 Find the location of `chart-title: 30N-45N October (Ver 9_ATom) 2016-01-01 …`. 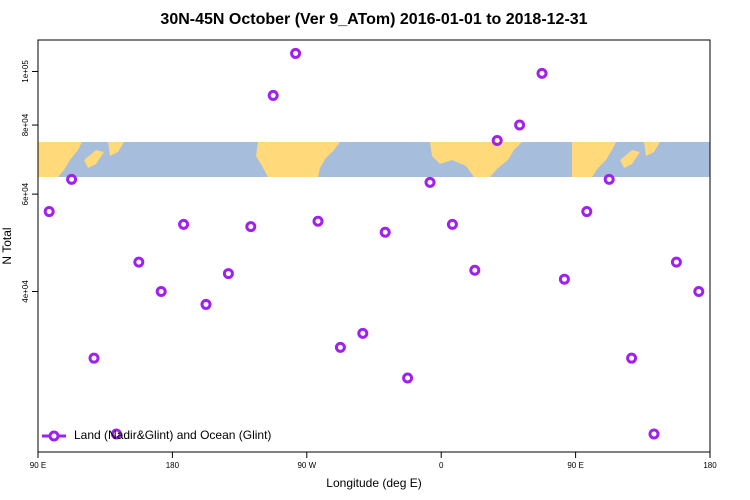

chart-title: 30N-45N October (Ver 9_ATom) 2016-01-01 … is located at coordinates (373, 19).